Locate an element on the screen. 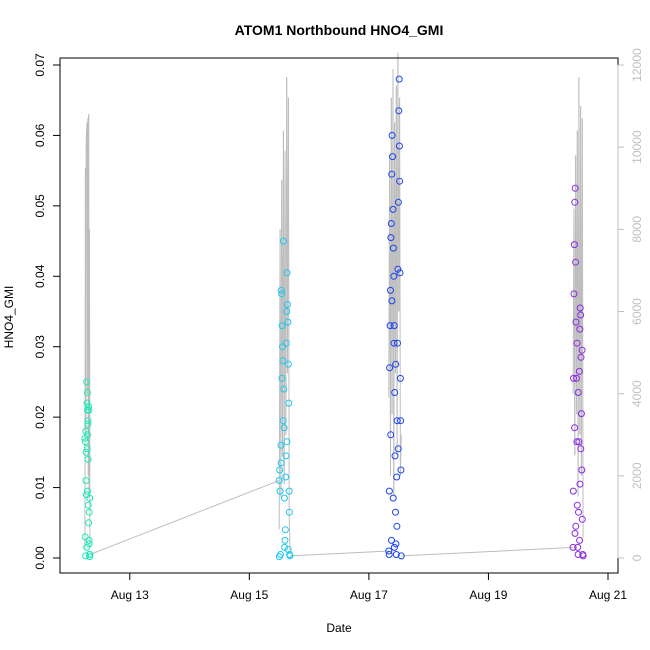  secondary-y-tick-label: 8000 is located at coordinates (637, 229).